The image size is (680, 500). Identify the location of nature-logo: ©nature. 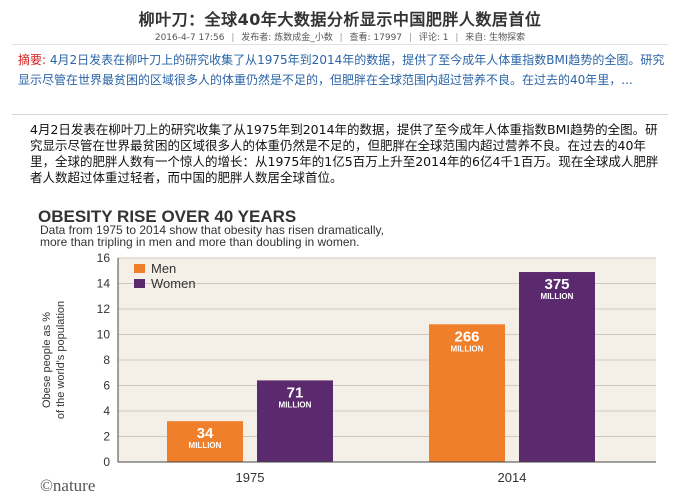
(67, 485).